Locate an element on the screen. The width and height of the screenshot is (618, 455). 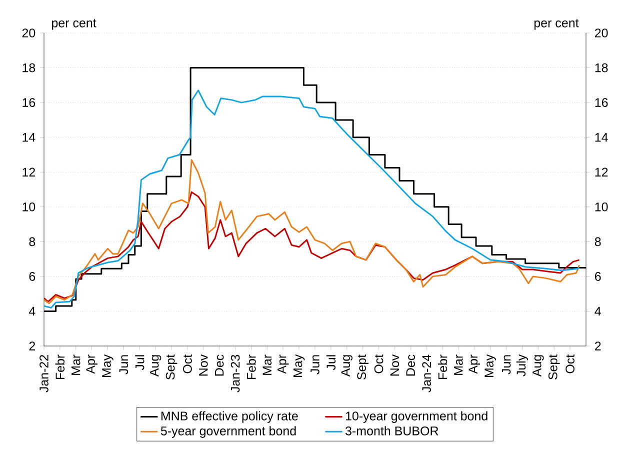
y2-tick-label: 4 is located at coordinates (32, 311).